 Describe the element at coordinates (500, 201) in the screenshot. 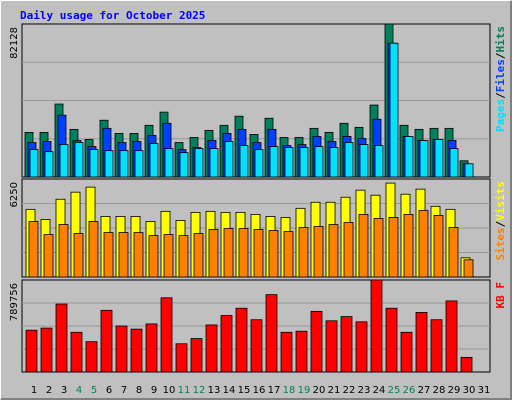

I see `legend-entry: Visits` at that location.